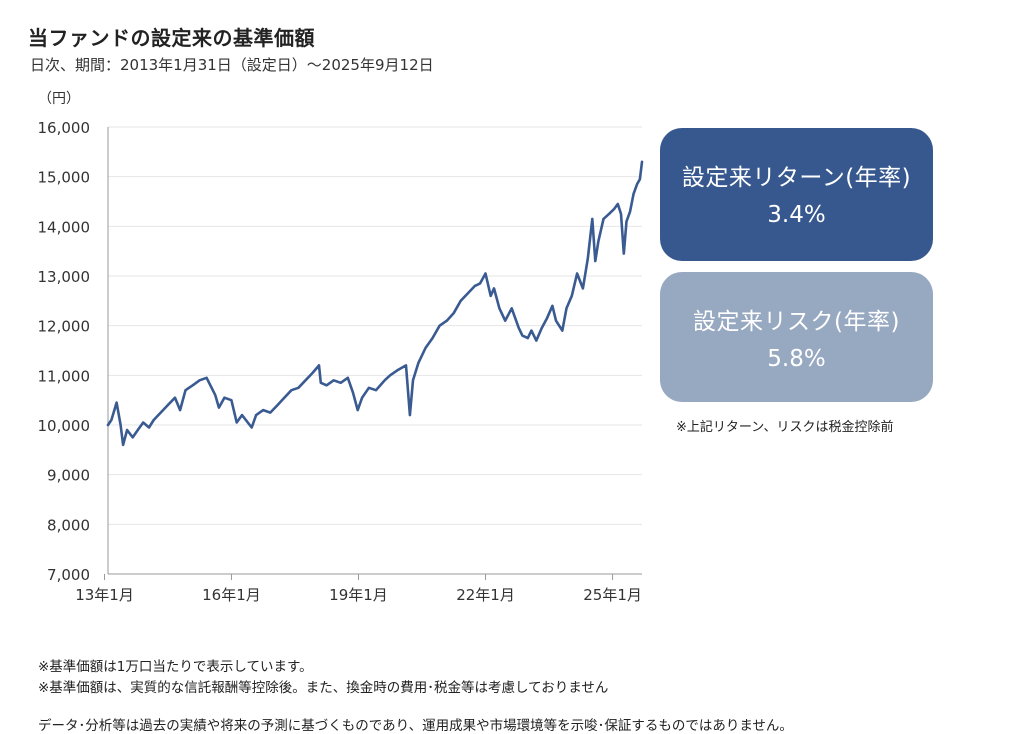 This screenshot has width=1035, height=734. What do you see at coordinates (785, 427) in the screenshot?
I see `tax-note: ※上記リターン、リスクは税金控除前` at bounding box center [785, 427].